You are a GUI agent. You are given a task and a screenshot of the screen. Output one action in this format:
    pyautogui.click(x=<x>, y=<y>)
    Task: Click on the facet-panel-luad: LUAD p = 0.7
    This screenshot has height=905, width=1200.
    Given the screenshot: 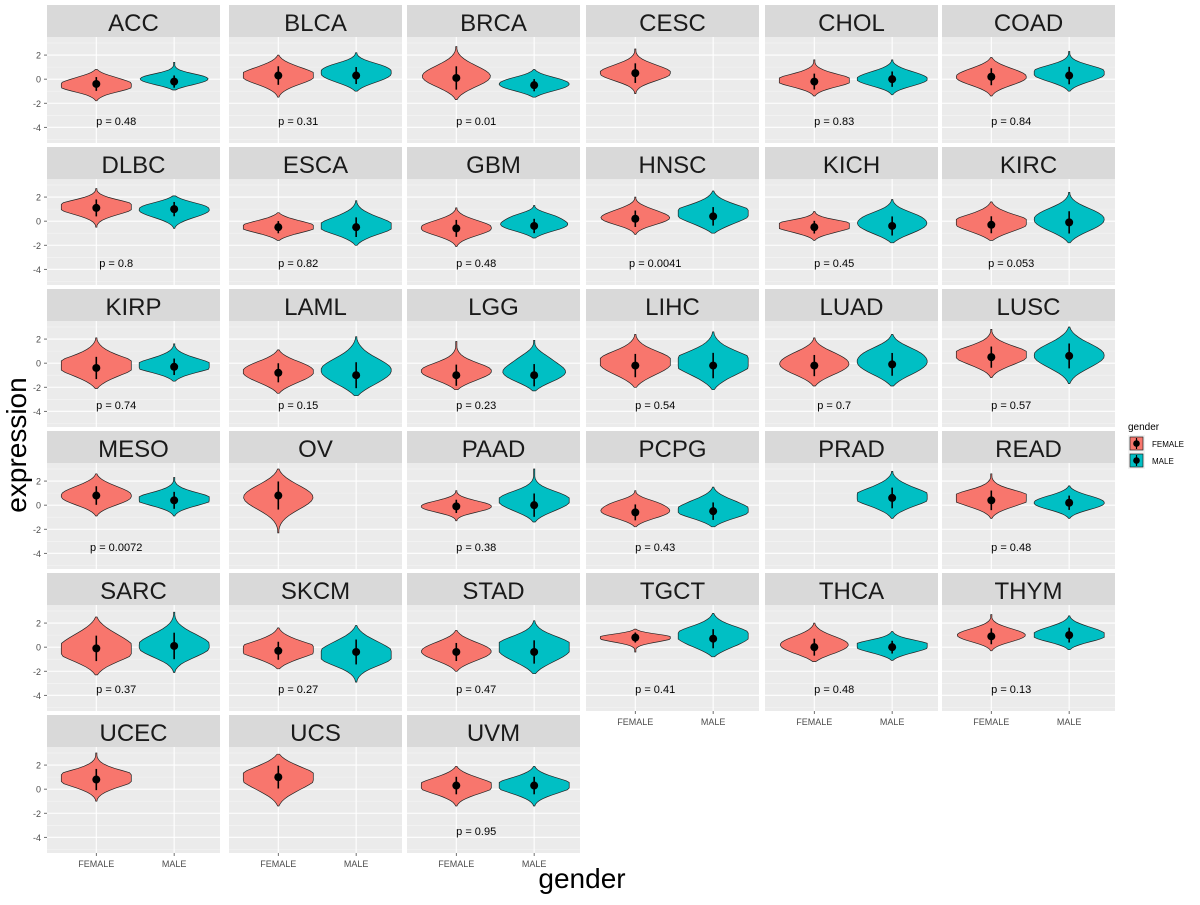 What is the action you would take?
    pyautogui.click(x=851, y=358)
    